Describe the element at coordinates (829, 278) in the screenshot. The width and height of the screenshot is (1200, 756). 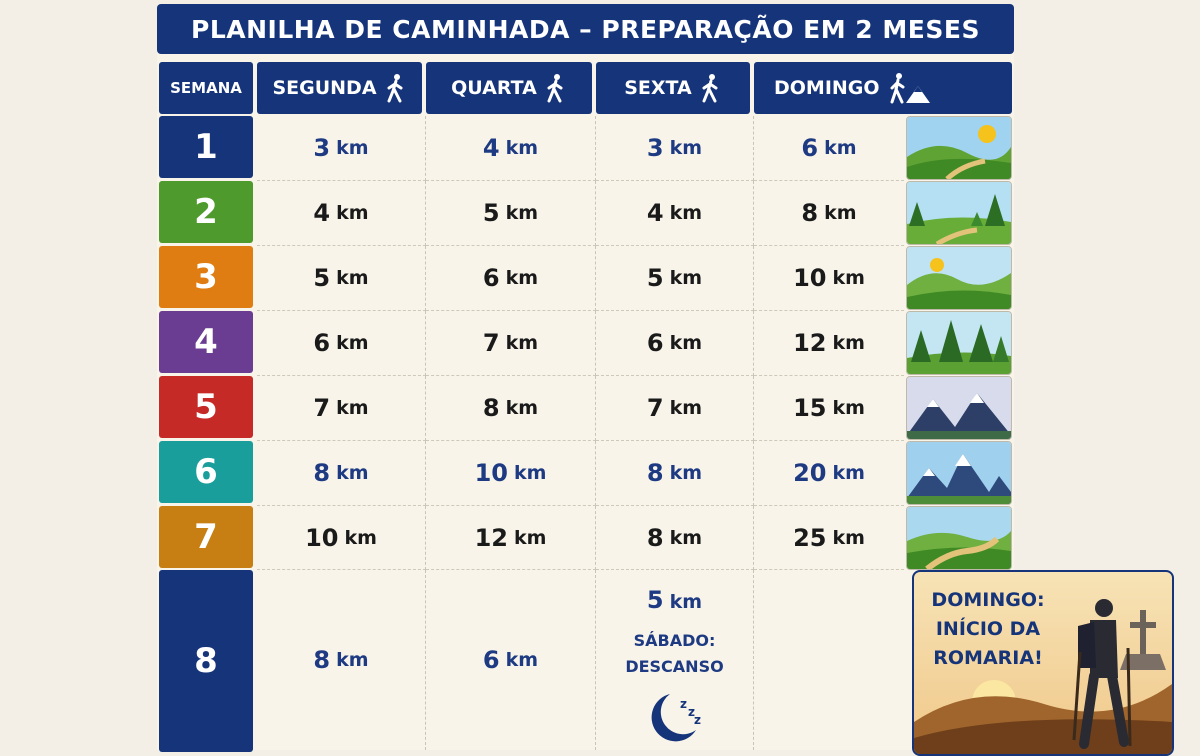
I see `sunday-distance: 10 km` at that location.